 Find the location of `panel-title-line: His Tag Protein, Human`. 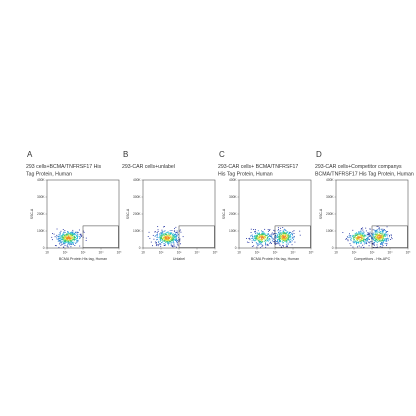

panel-title-line: His Tag Protein, Human is located at coordinates (245, 175).